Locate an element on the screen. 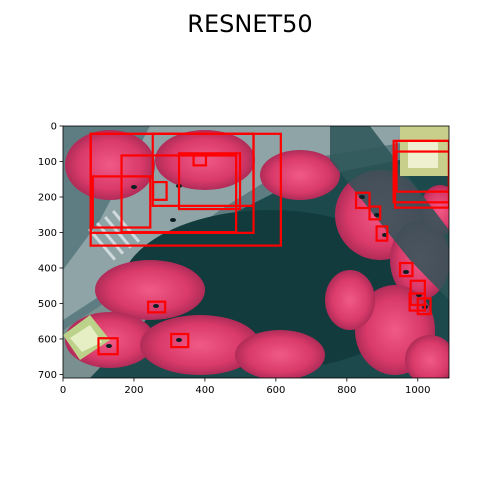 The image size is (500, 500). x-tick-label: 200 is located at coordinates (133, 390).